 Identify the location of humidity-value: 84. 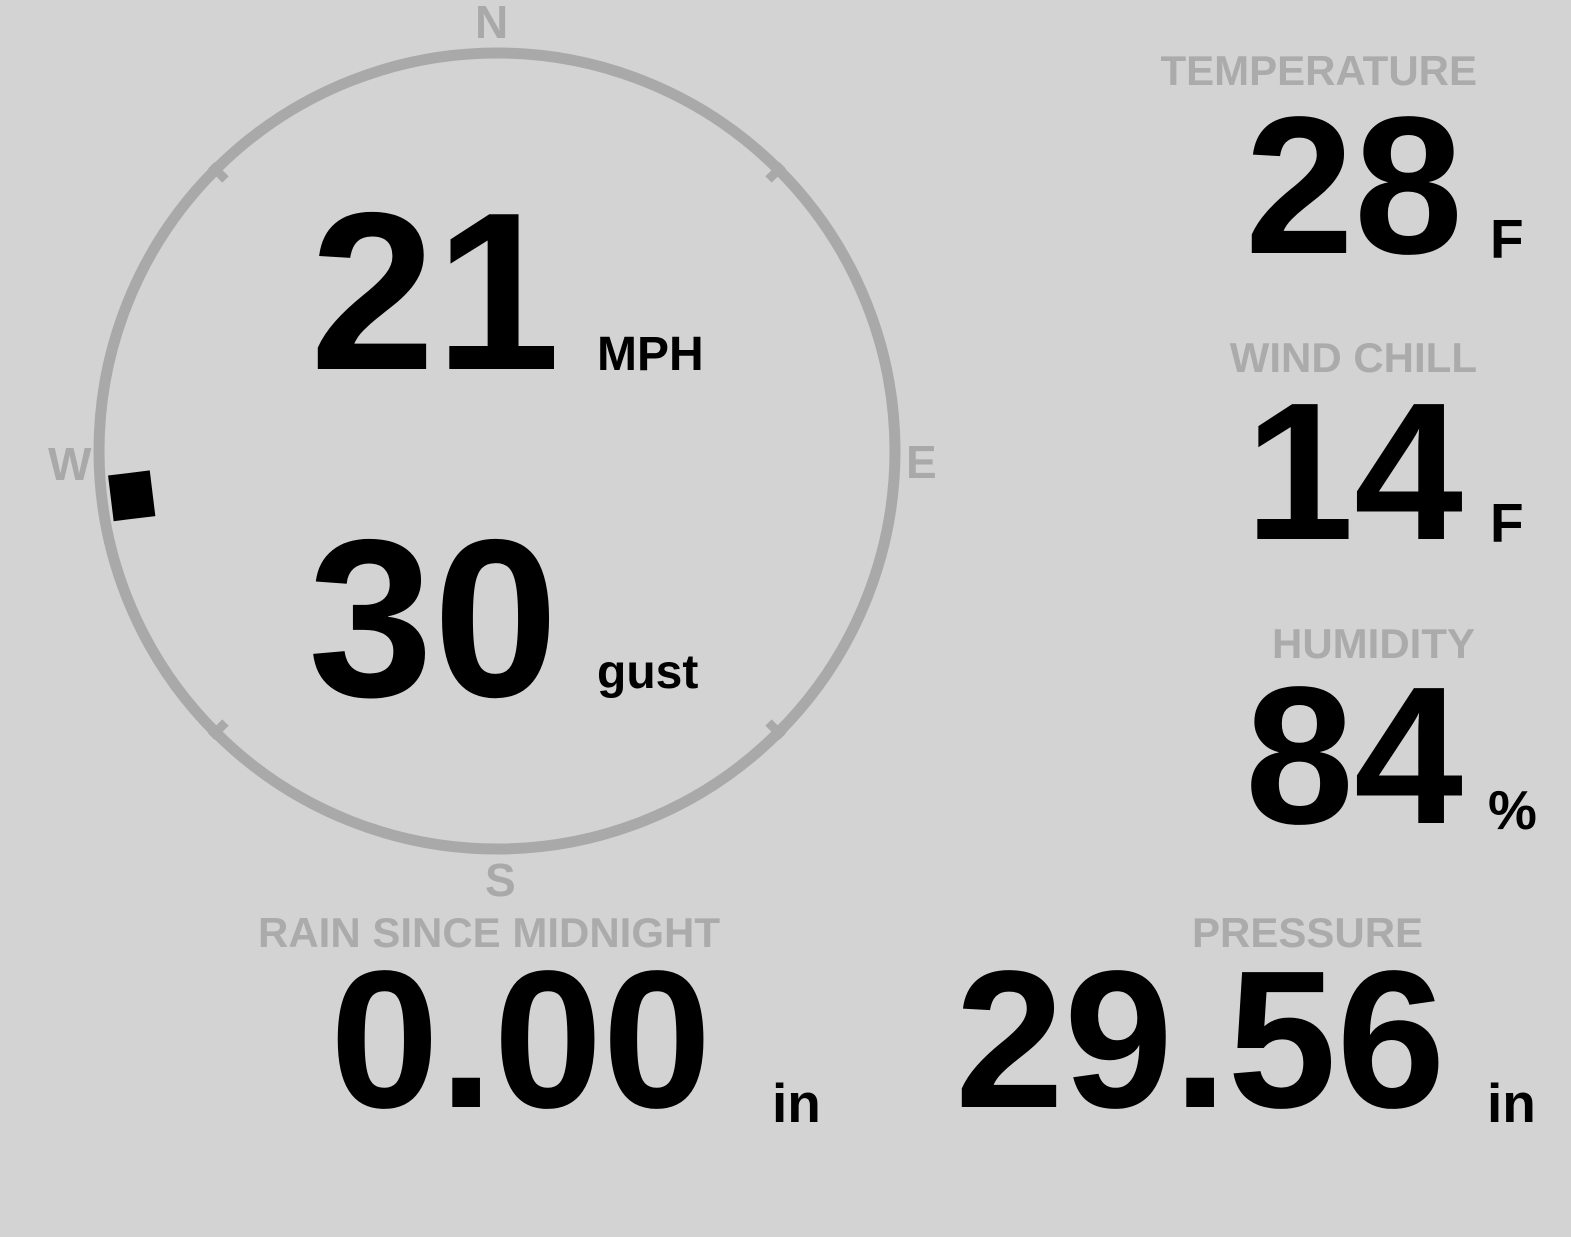
(1353, 755).